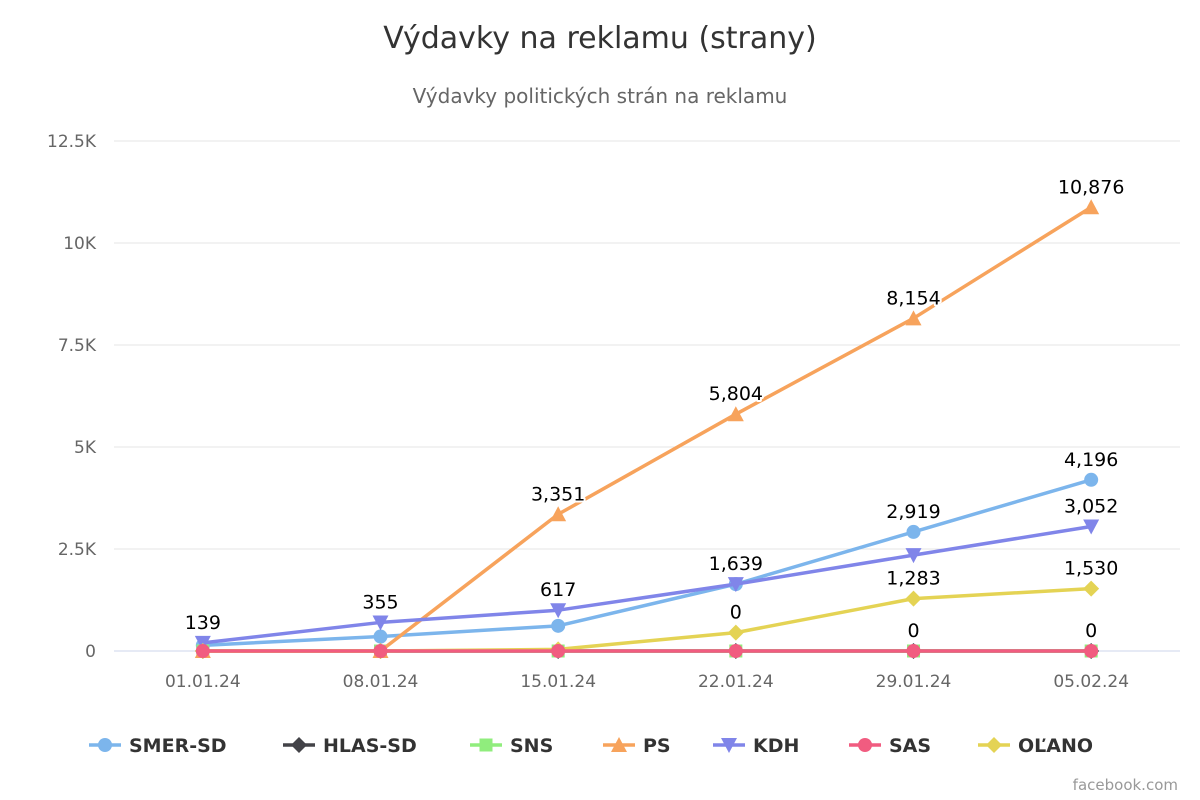 The height and width of the screenshot is (800, 1200). Describe the element at coordinates (1091, 506) in the screenshot. I see `data-label-kdh: 3,052` at that location.